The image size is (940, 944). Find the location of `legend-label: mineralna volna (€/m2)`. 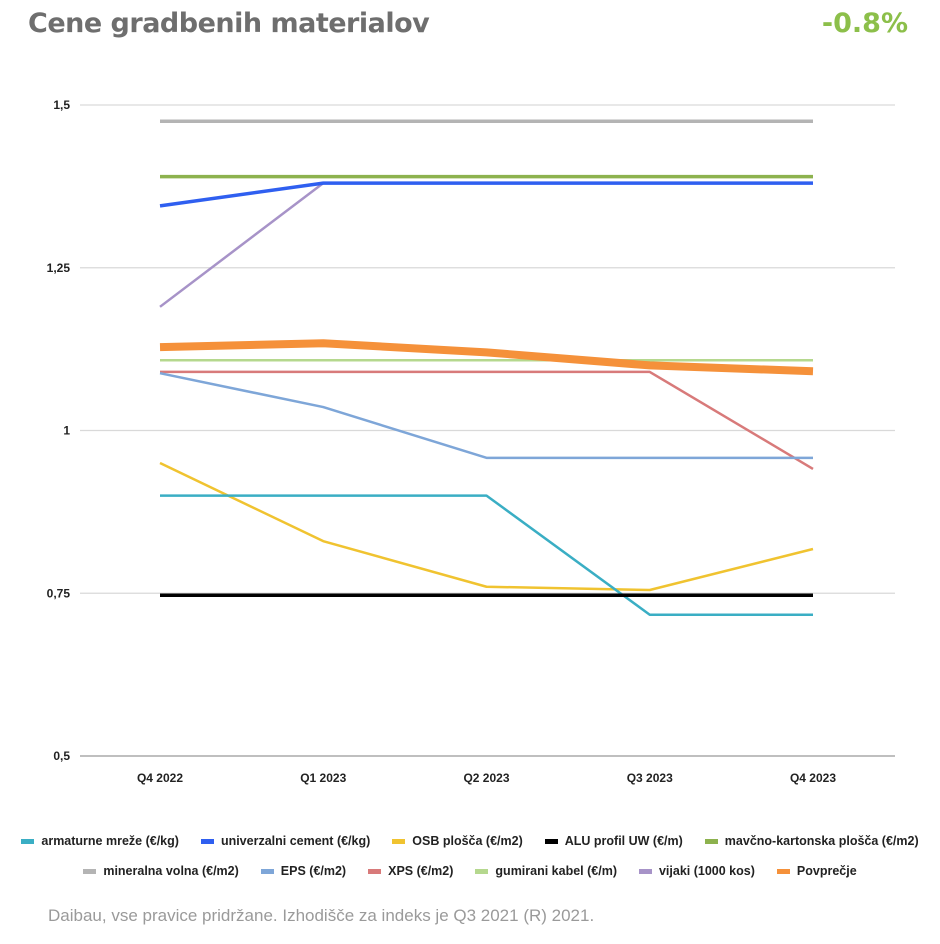

legend-label: mineralna volna (€/m2) is located at coordinates (171, 871).